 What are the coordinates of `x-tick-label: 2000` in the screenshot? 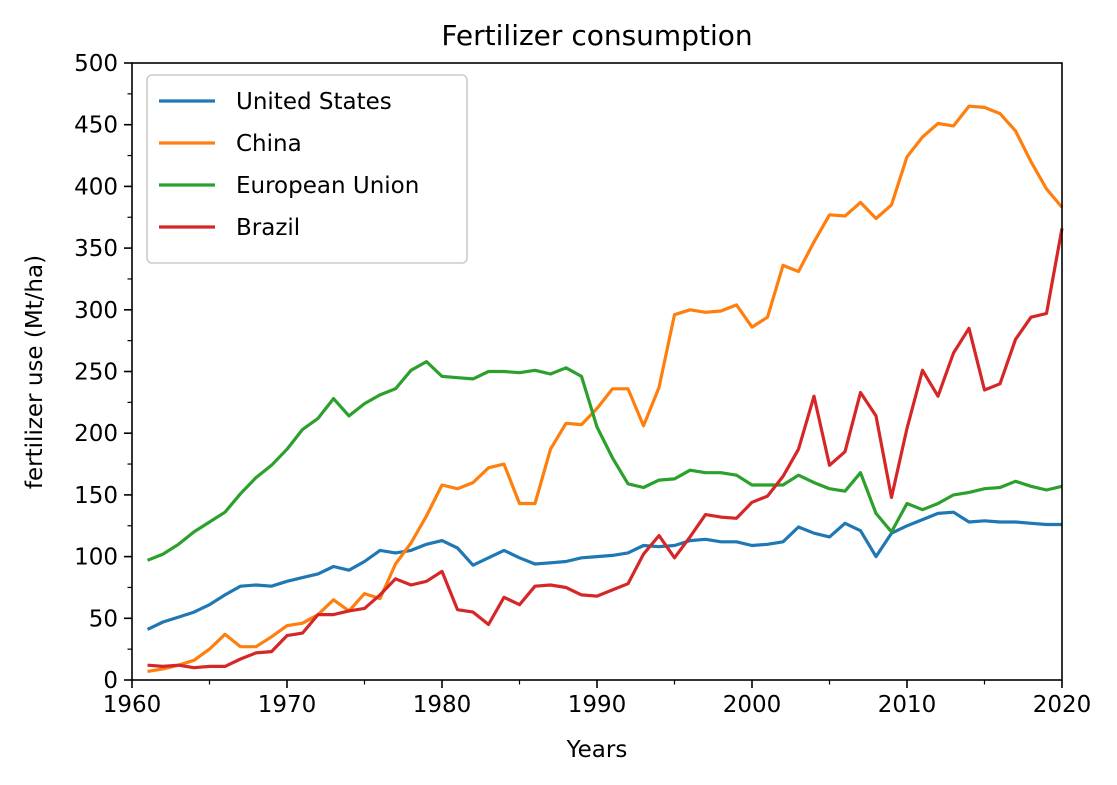 It's located at (752, 705).